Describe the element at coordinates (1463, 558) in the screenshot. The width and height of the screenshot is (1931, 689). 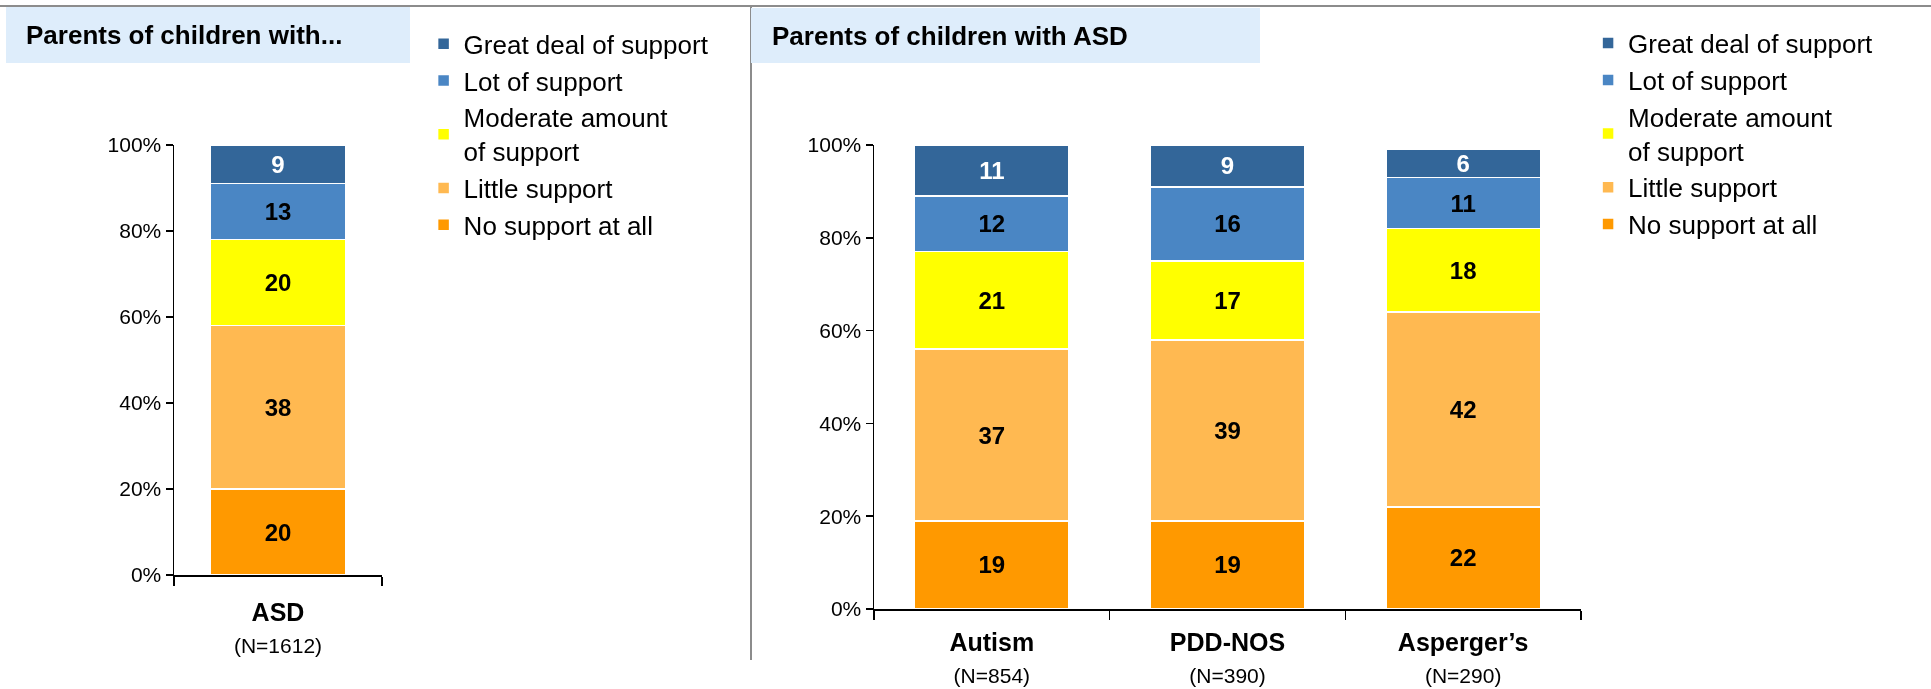
I see `data-label: 22` at that location.